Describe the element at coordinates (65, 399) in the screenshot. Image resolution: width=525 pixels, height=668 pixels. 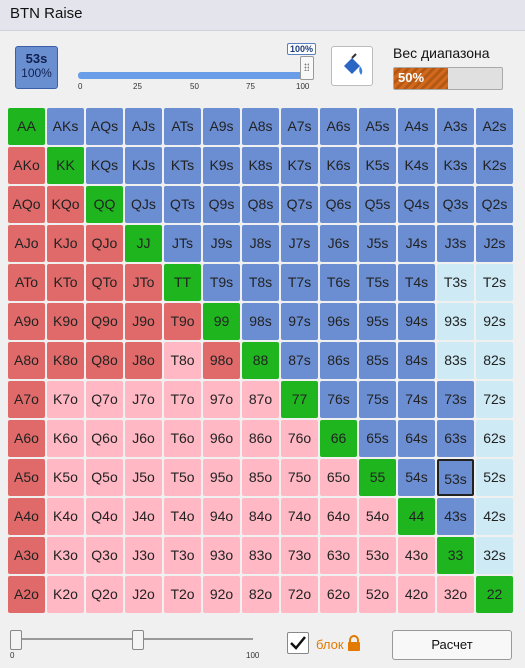
I see `hand-cell-K7o: K7o` at that location.